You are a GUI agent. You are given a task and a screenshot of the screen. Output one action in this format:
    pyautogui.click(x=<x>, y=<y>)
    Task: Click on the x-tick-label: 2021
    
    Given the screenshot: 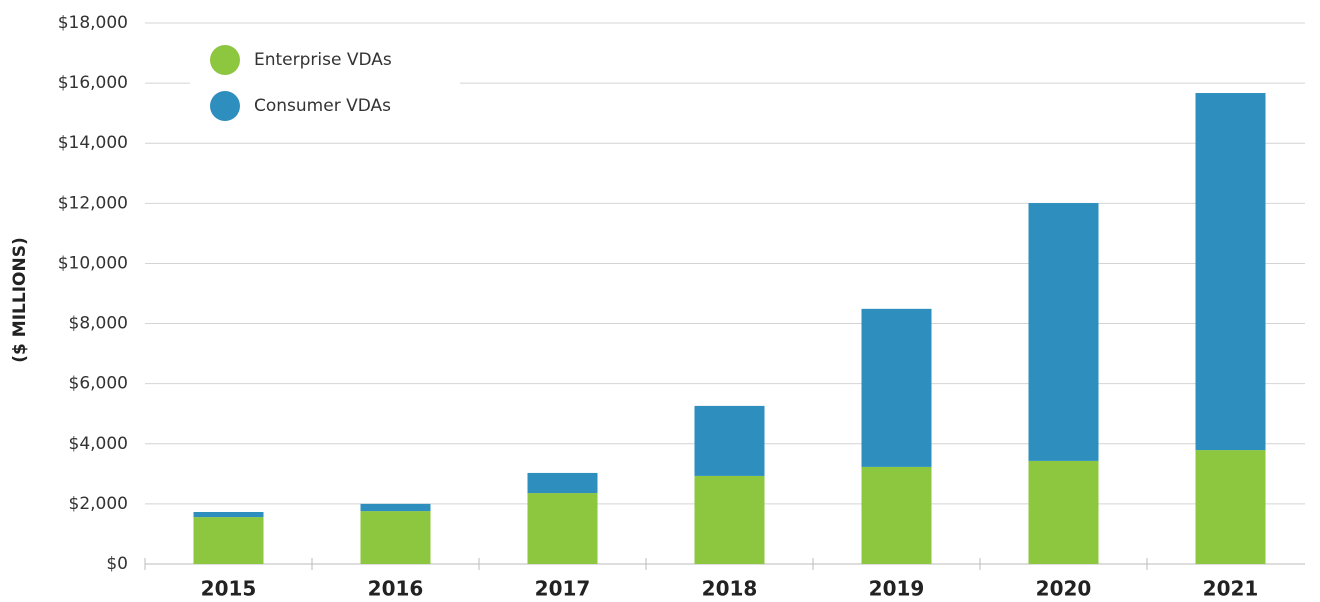 What is the action you would take?
    pyautogui.click(x=1231, y=589)
    